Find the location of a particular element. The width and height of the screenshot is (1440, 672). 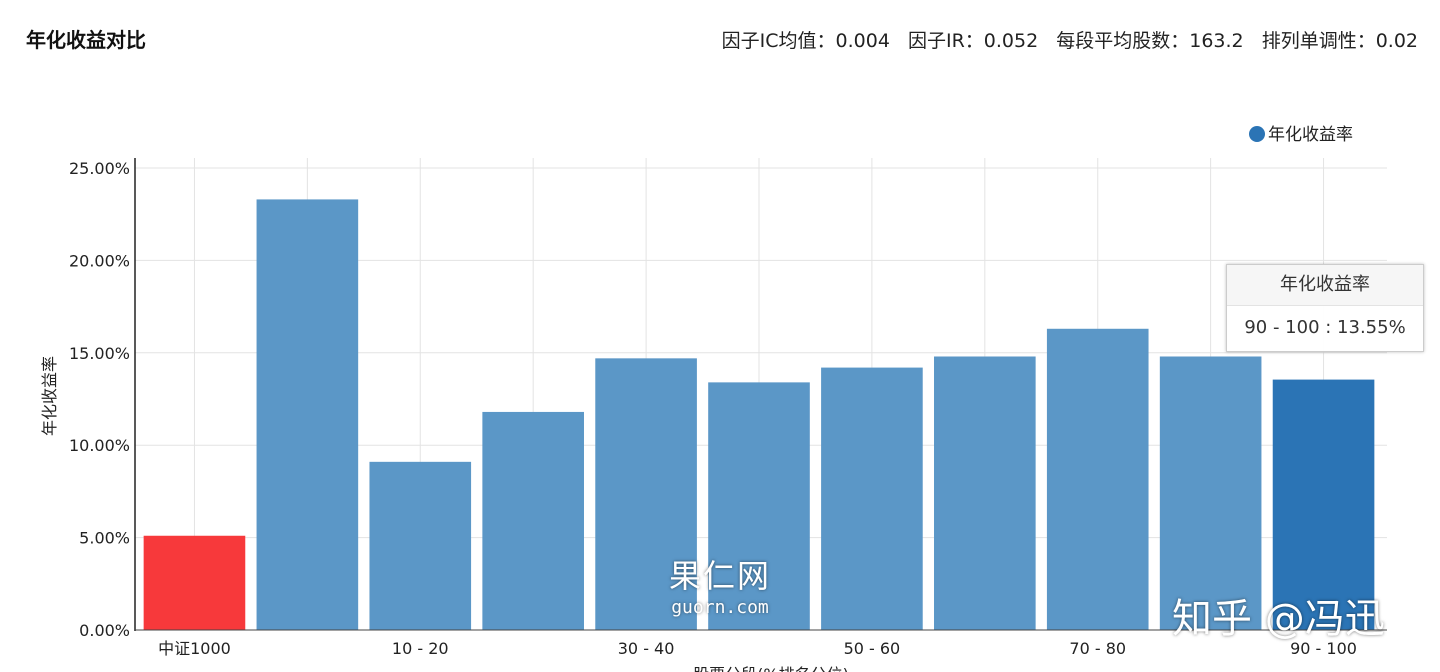

y-tick-label: 10.00% is located at coordinates (99, 445).